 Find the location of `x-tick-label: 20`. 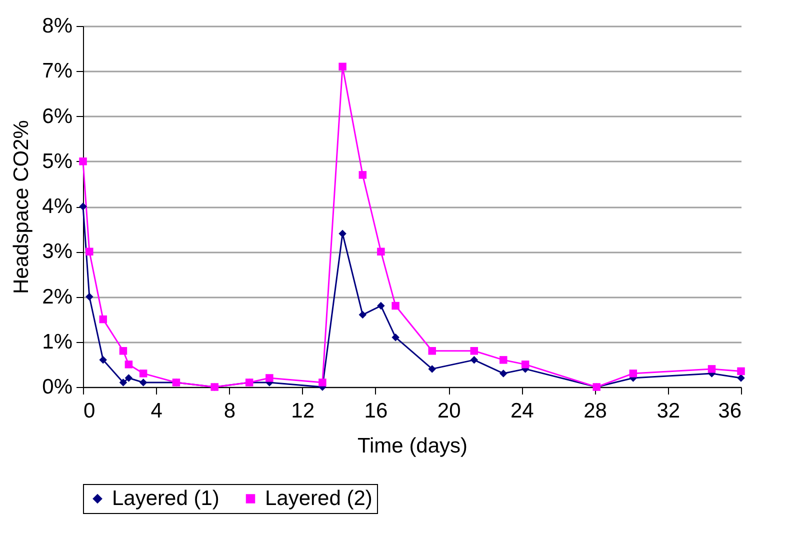

x-tick-label: 20 is located at coordinates (449, 411).